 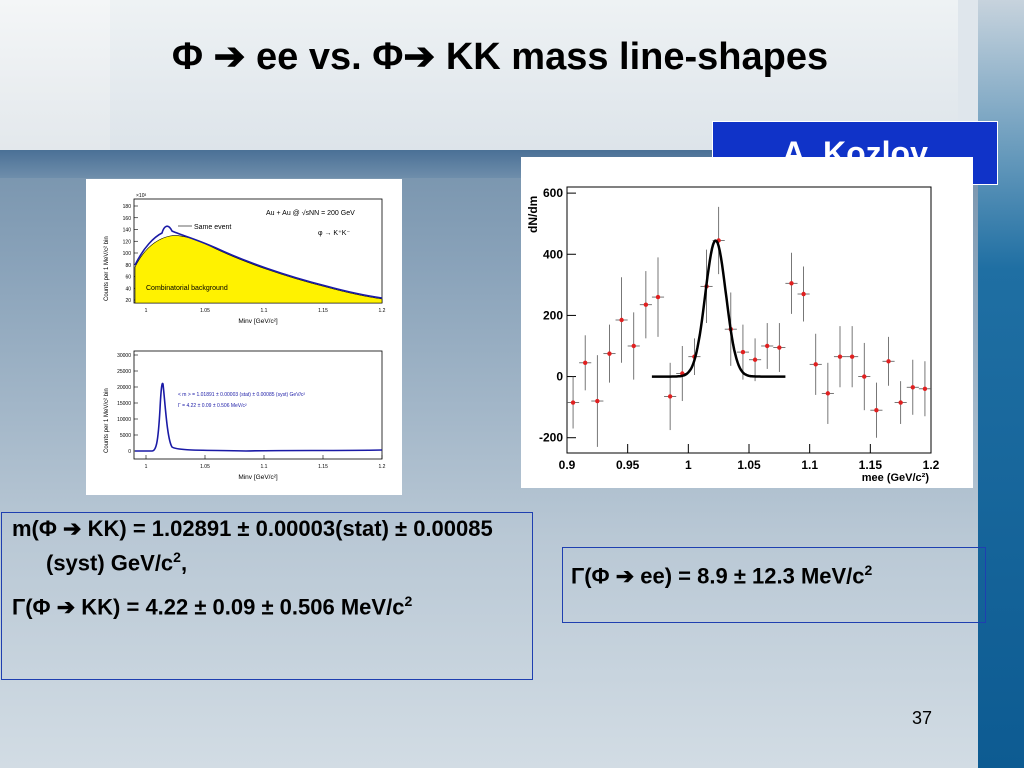 What do you see at coordinates (258, 269) in the screenshot?
I see `combinatorial-background-fill` at bounding box center [258, 269].